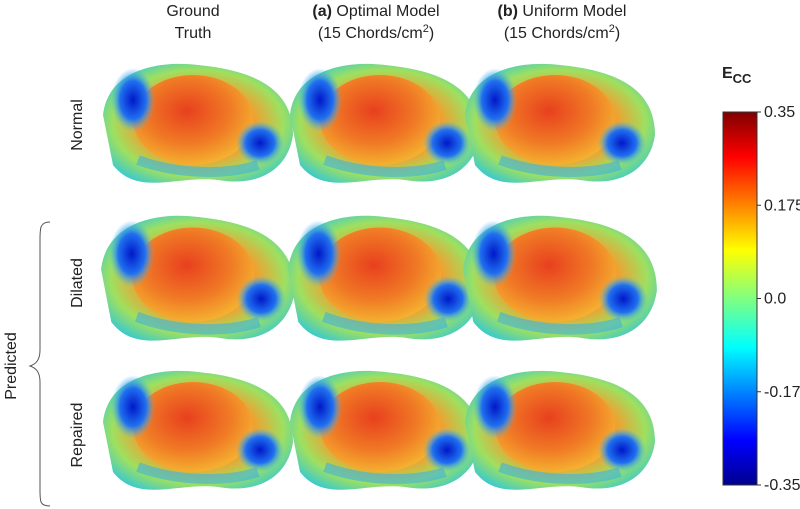 The image size is (800, 509). Describe the element at coordinates (737, 75) in the screenshot. I see `colorbar-title: ECC` at that location.